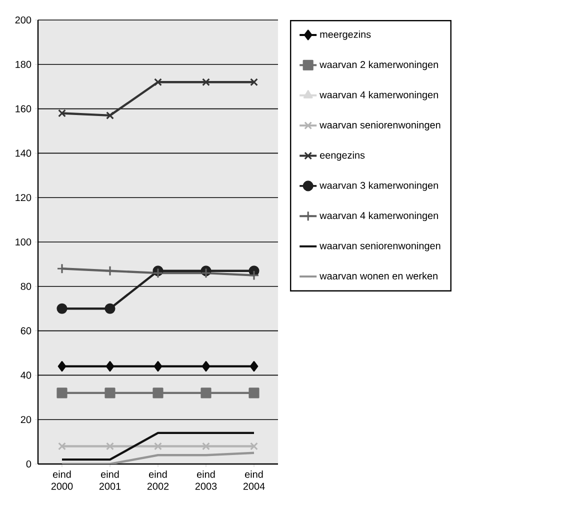 The height and width of the screenshot is (514, 567). I want to click on y-tick-label: 60, so click(26, 330).